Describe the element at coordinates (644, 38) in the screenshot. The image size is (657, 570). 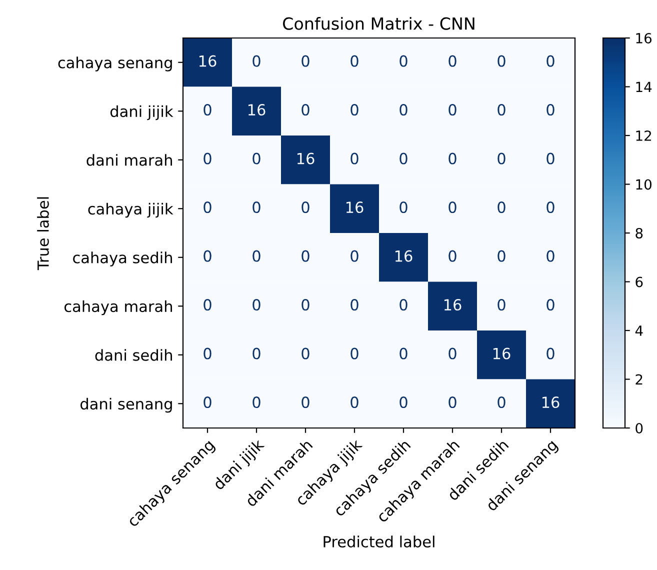
I see `color-bar-label: 16` at that location.